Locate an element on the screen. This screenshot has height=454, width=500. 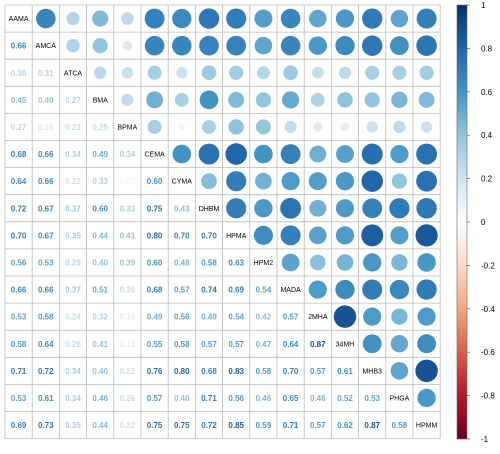
correlation-value: 0.87 is located at coordinates (372, 425).